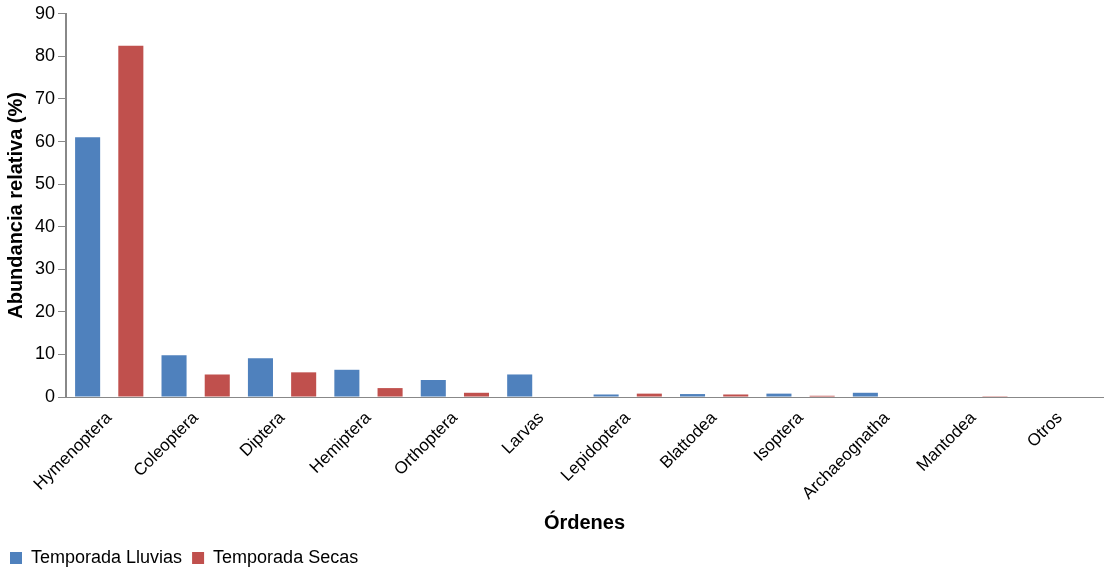  Describe the element at coordinates (584, 521) in the screenshot. I see `x-axis-title: Órdenes` at that location.